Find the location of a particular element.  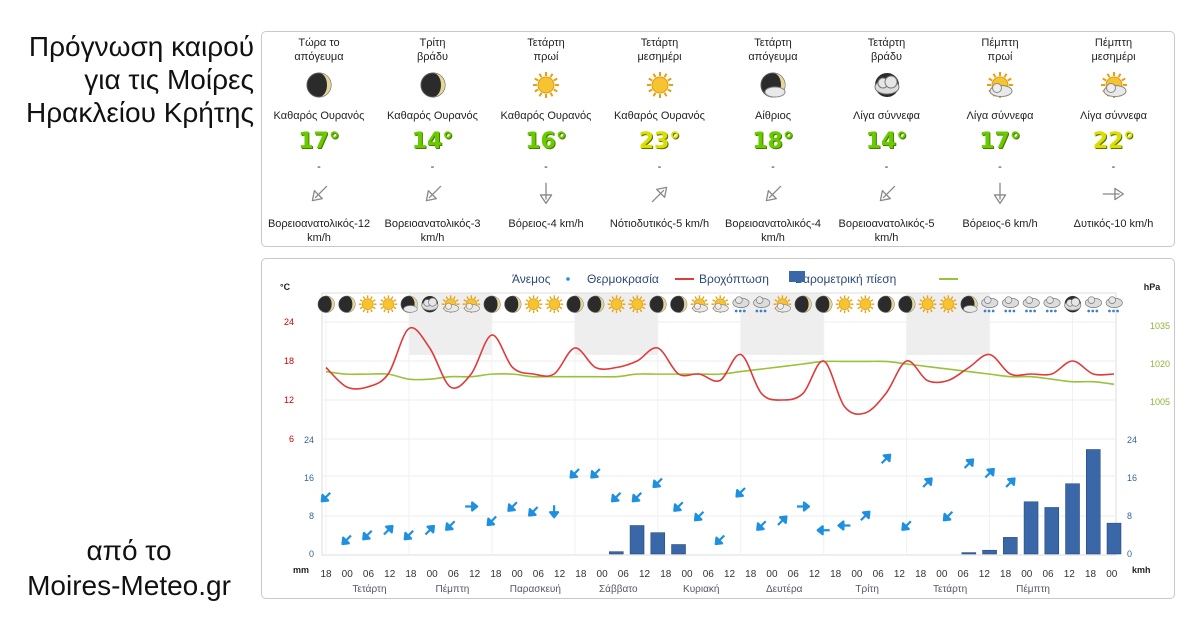

title-line: Ηρακλείου Κρήτης is located at coordinates (139, 112).